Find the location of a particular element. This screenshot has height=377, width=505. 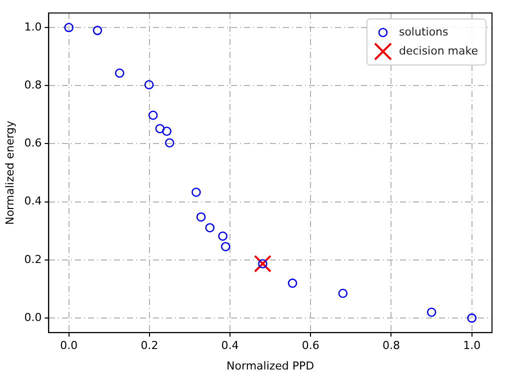

x-tick-label: 1.0 is located at coordinates (472, 345).